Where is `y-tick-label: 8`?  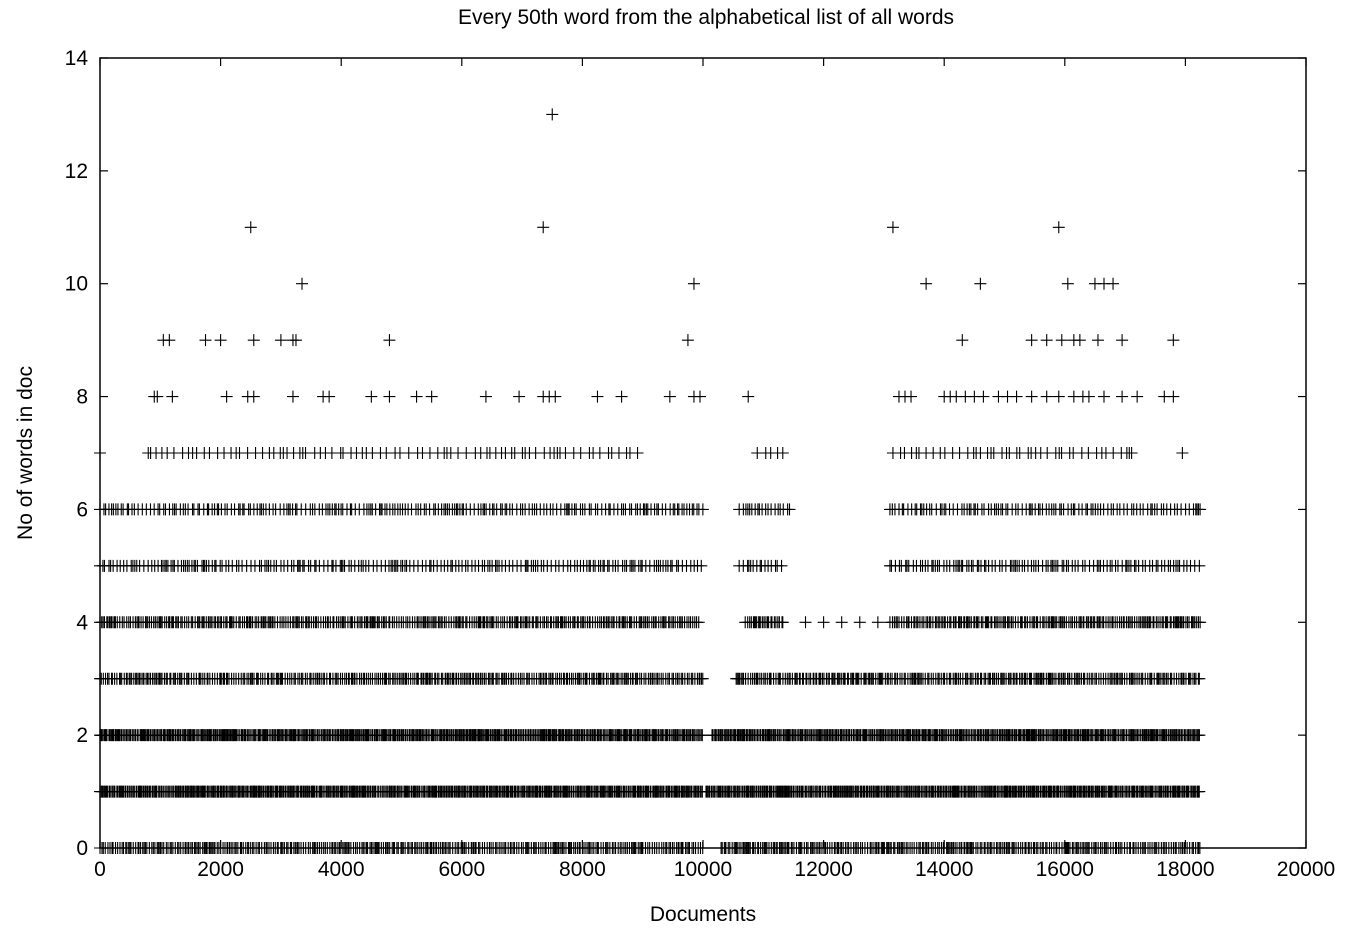
y-tick-label: 8 is located at coordinates (82, 397).